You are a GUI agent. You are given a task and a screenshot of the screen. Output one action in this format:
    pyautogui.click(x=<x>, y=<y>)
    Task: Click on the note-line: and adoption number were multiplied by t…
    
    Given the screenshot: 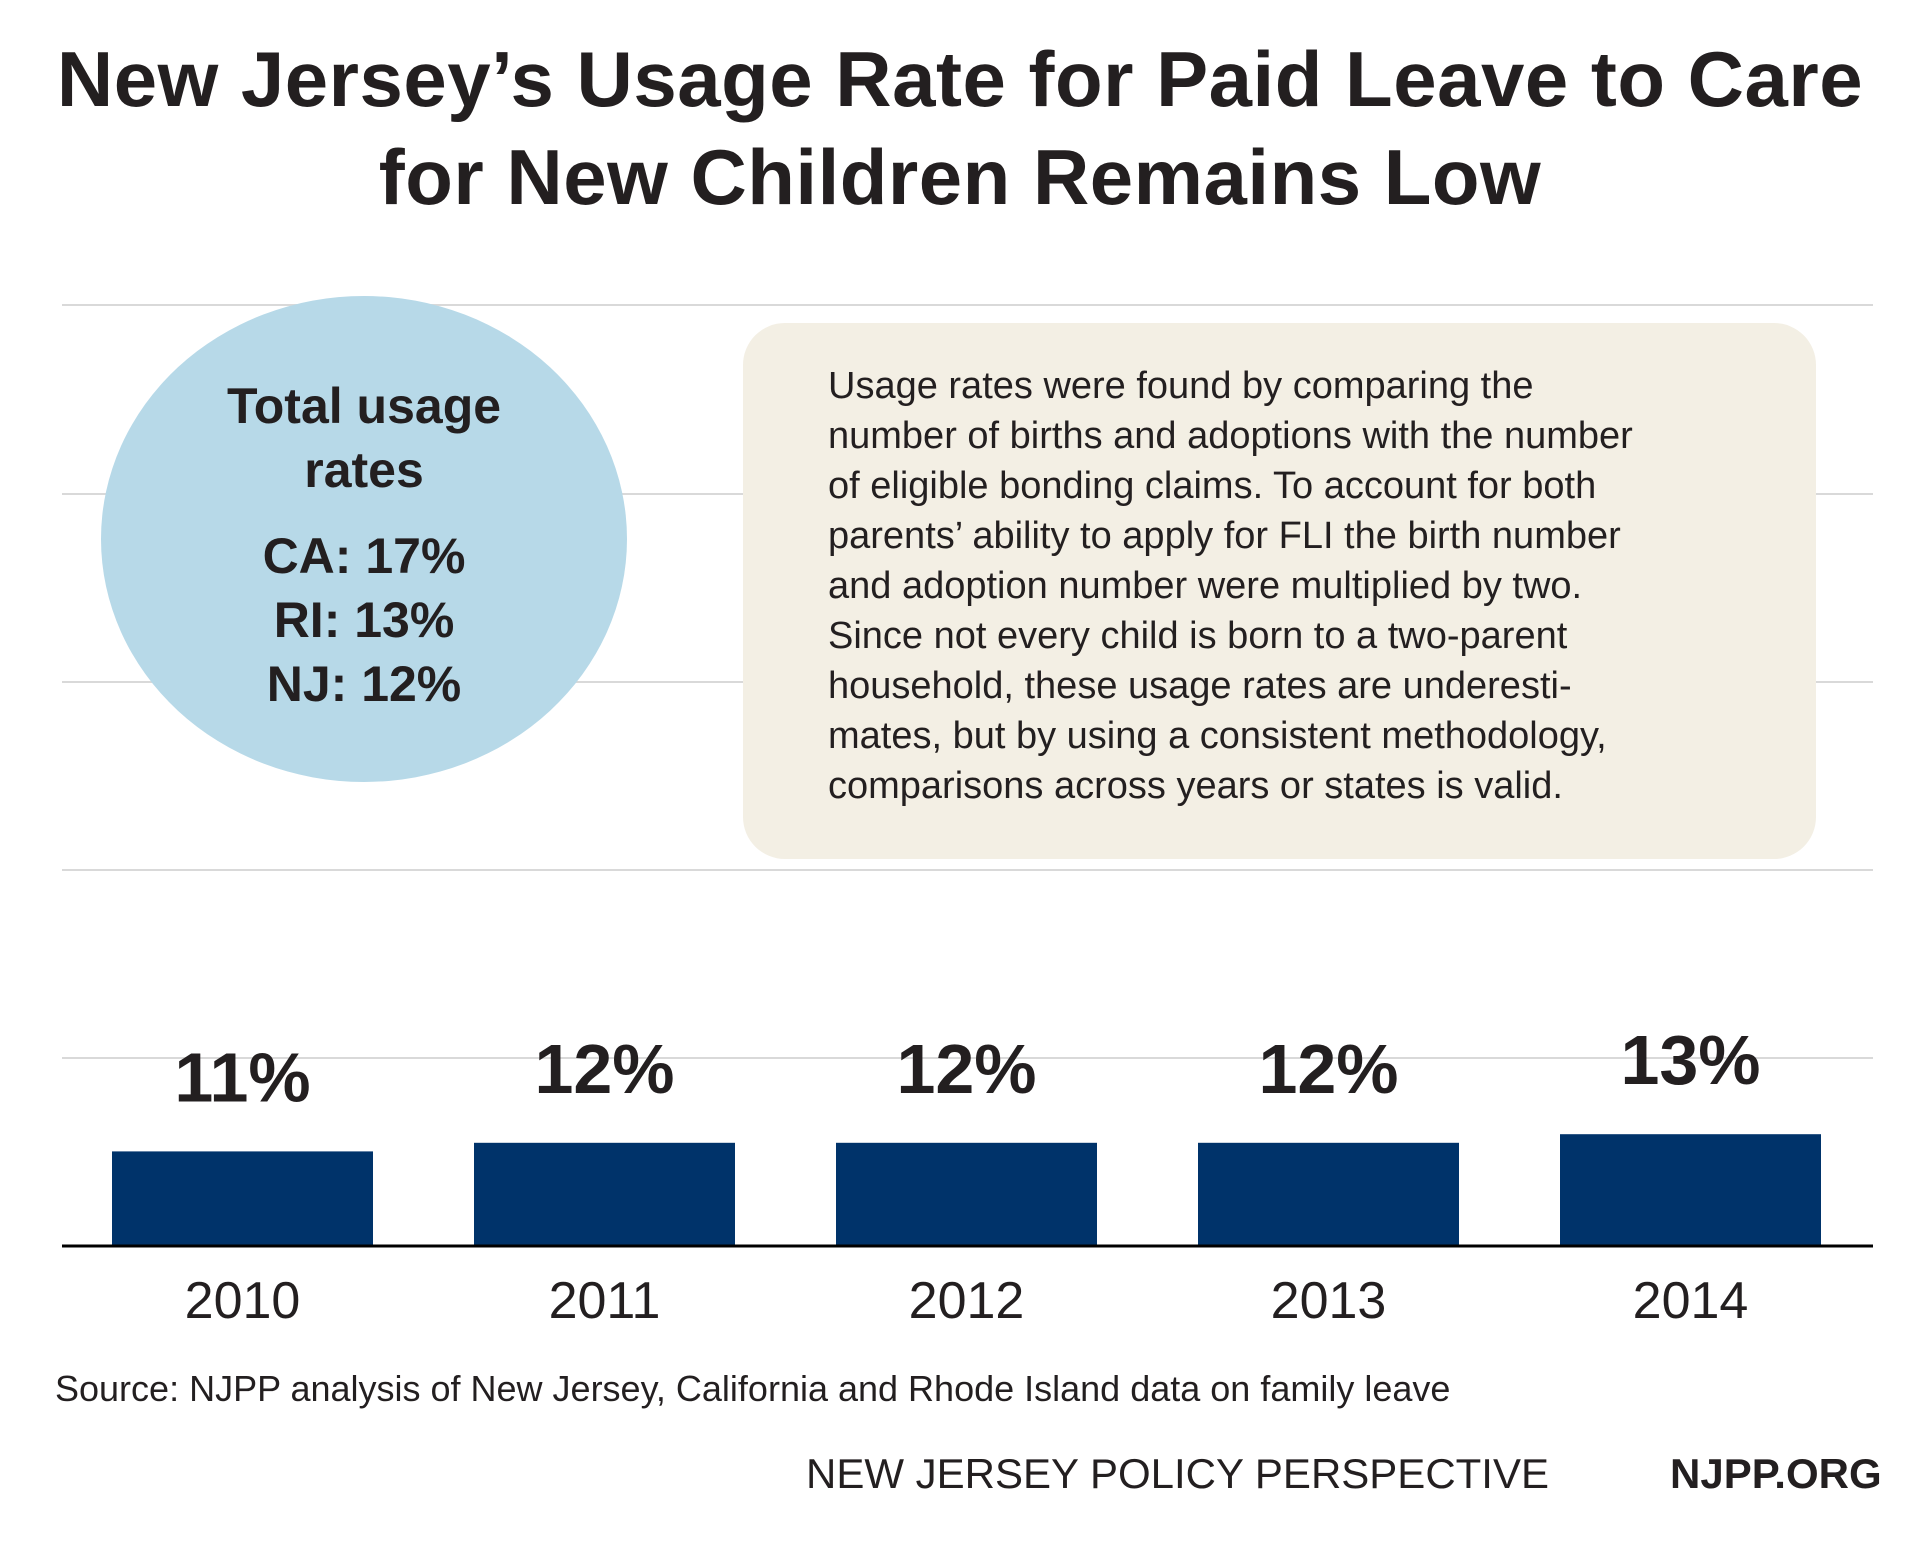 What is the action you would take?
    pyautogui.click(x=1205, y=586)
    